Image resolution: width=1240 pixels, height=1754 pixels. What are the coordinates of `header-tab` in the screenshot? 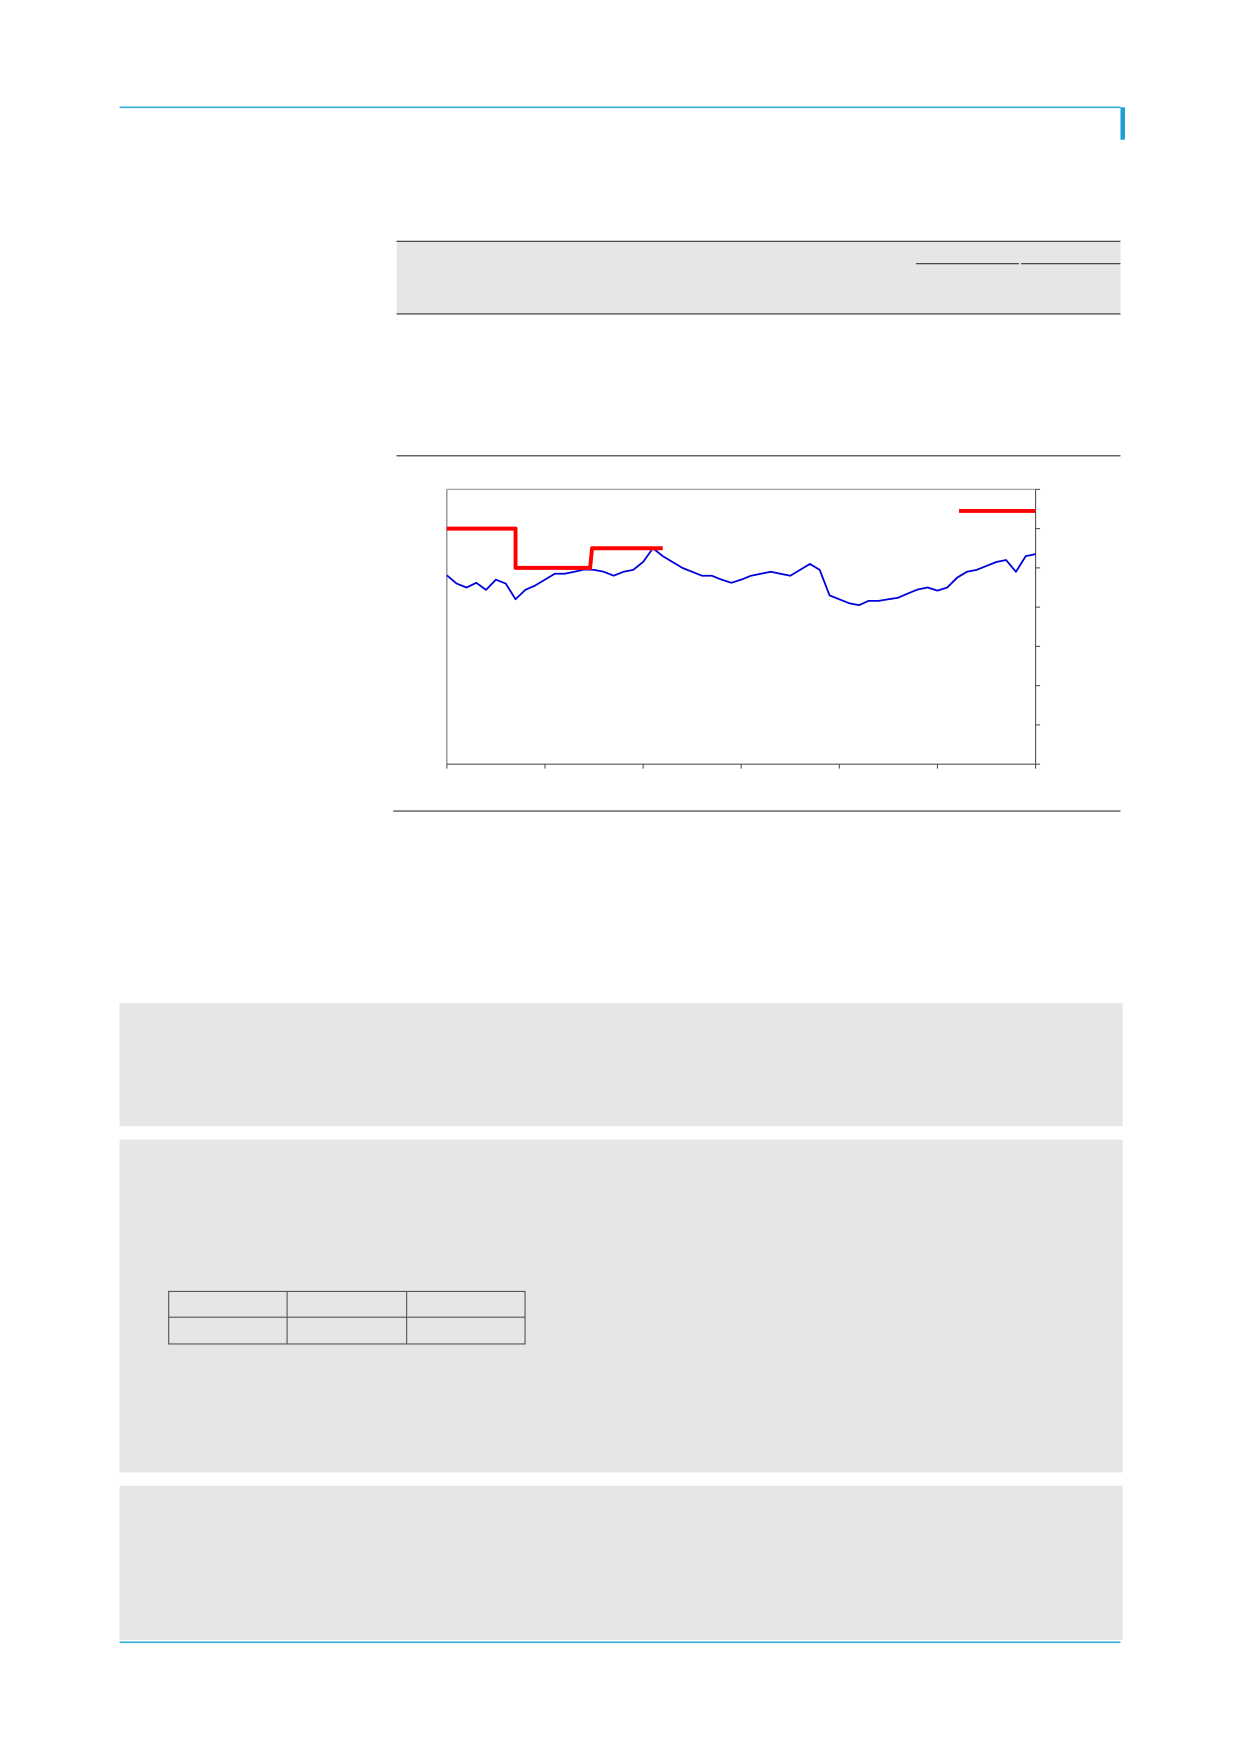 It's located at (1122, 123).